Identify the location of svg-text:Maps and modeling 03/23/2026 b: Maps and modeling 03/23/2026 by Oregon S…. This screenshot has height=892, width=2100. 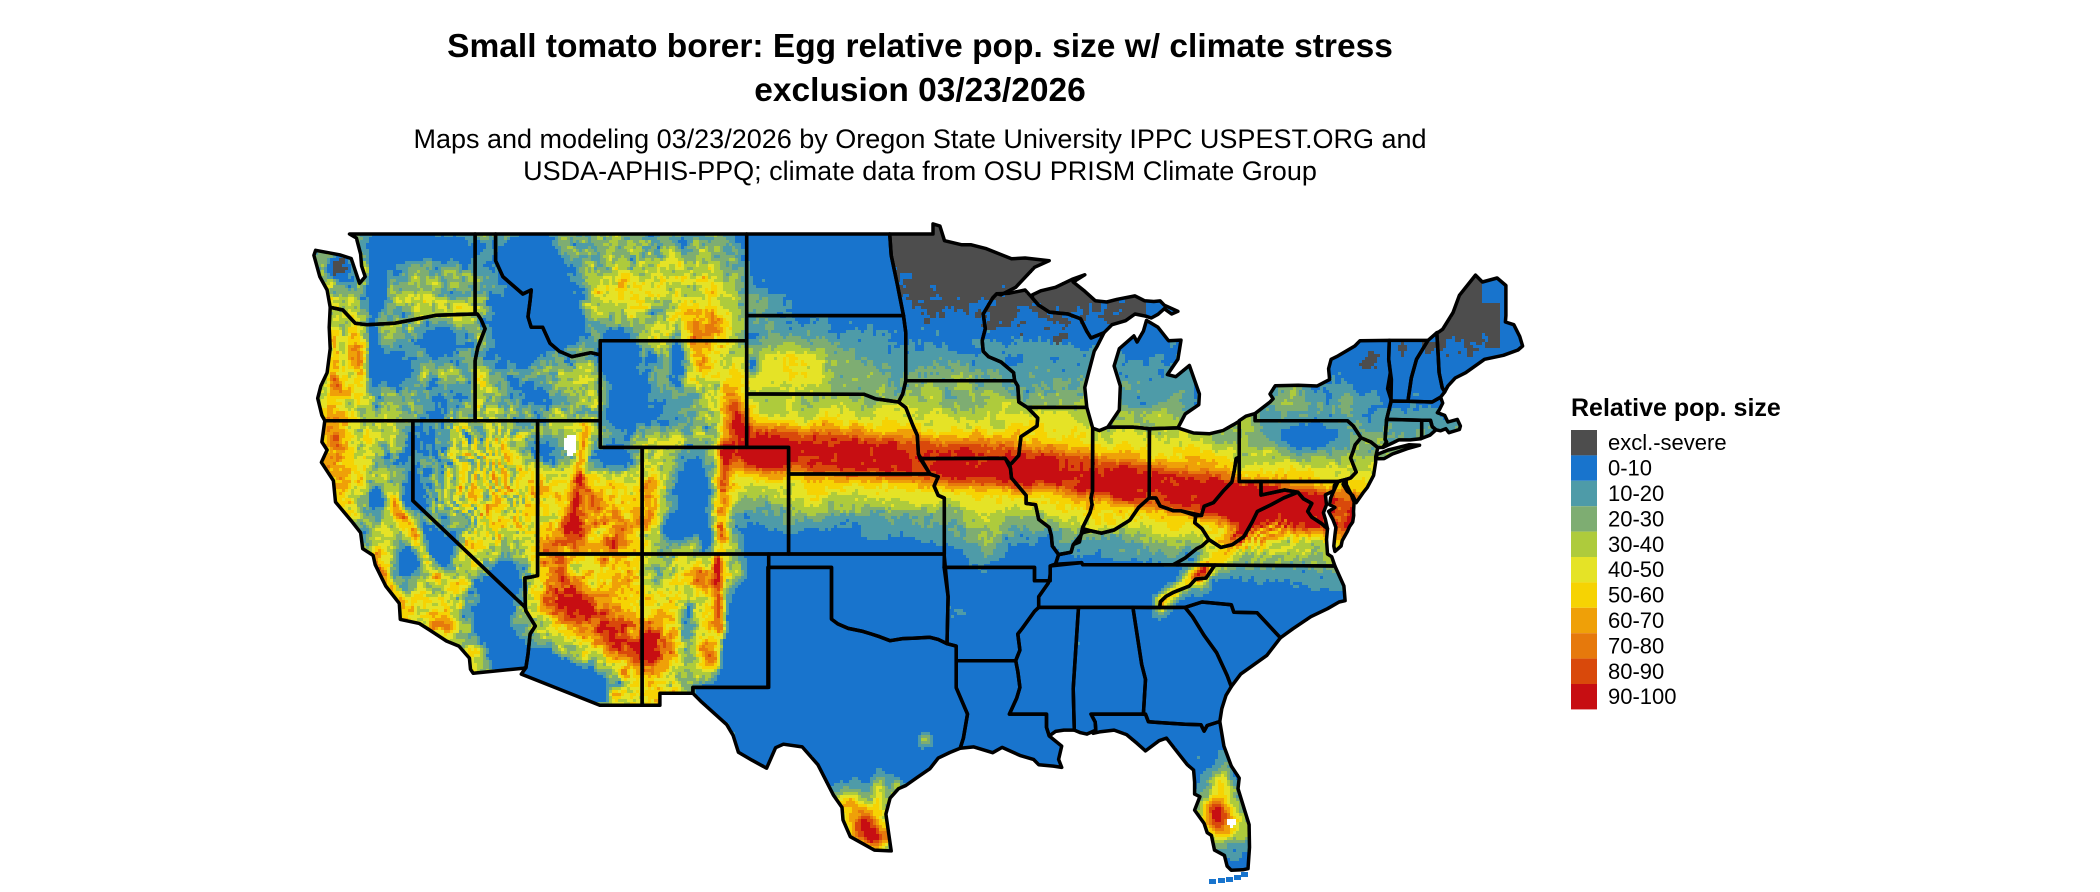
(919, 139).